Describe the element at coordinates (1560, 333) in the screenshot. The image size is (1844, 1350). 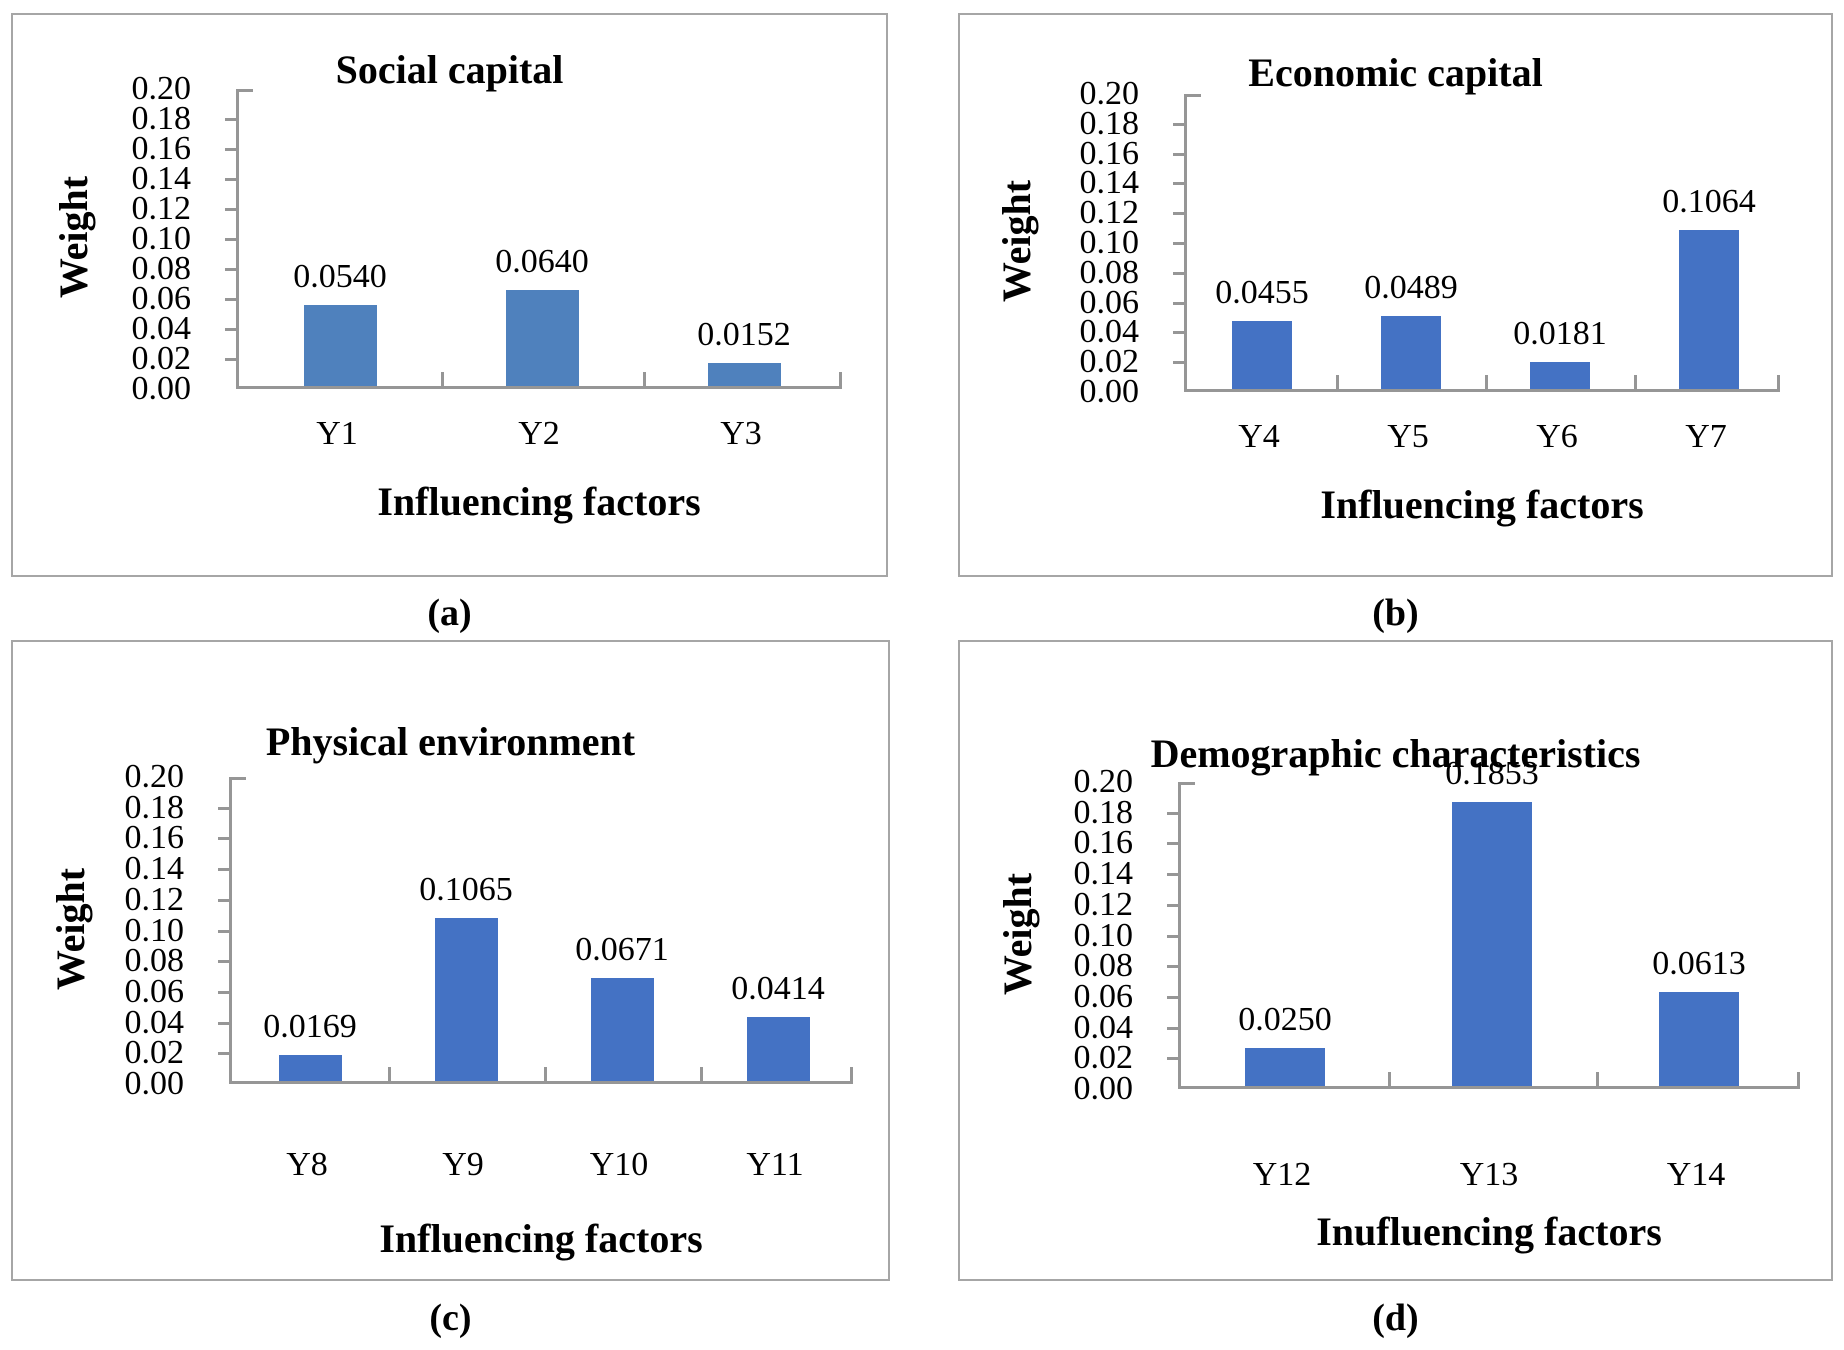
I see `data-label-Y6: 0.0181` at that location.